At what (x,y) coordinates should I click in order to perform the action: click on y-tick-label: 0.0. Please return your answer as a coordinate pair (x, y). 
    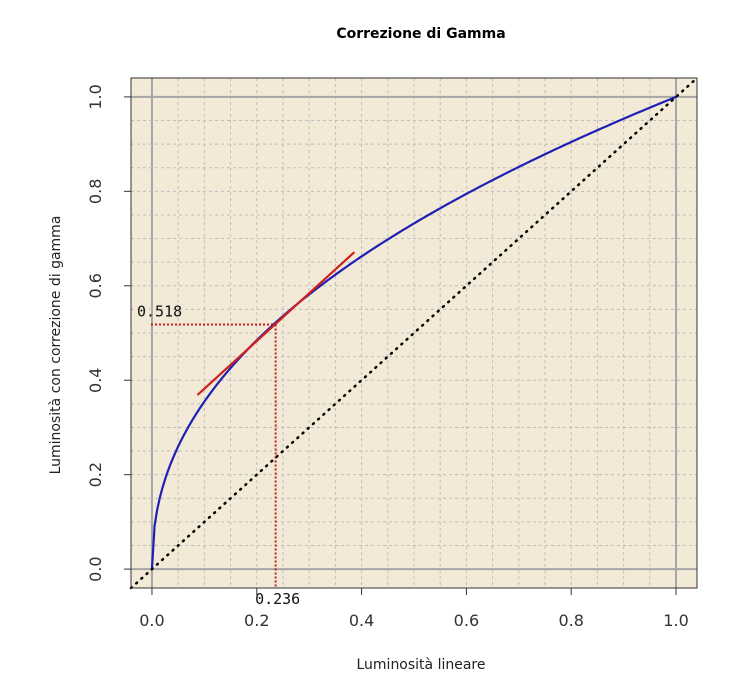
    Looking at the image, I should click on (95, 568).